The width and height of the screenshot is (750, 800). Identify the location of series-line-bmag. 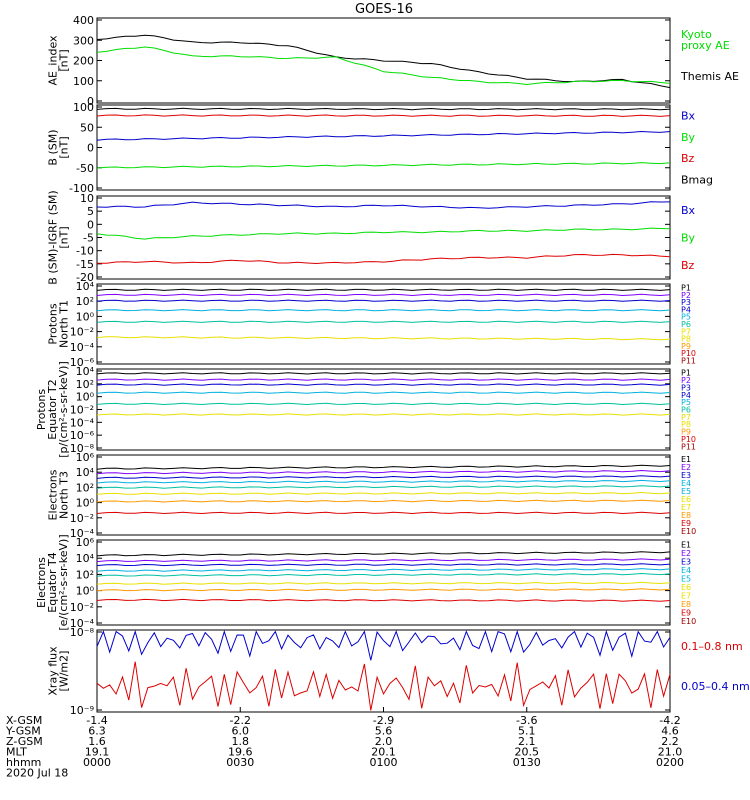
(383, 109).